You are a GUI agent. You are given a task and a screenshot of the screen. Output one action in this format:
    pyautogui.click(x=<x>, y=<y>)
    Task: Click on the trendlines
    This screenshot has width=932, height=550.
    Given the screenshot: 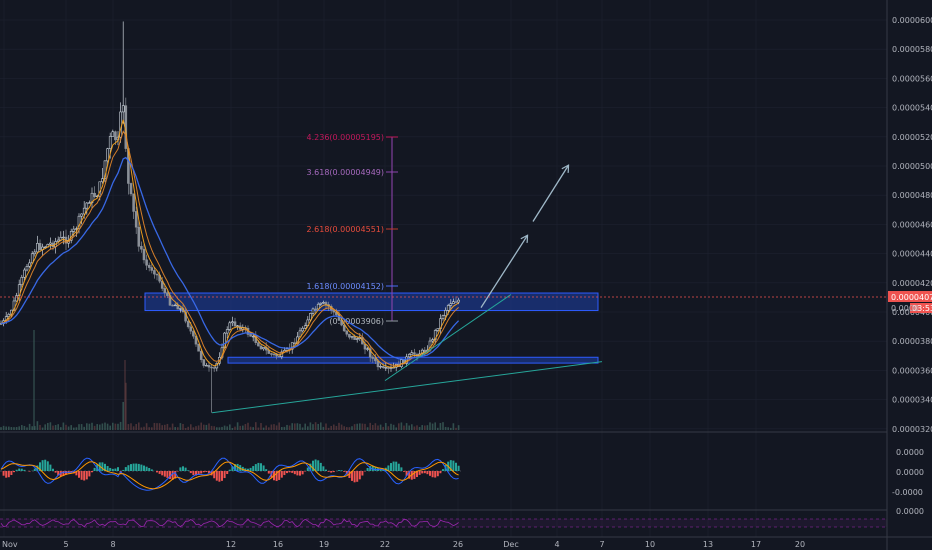 What is the action you would take?
    pyautogui.click(x=407, y=354)
    